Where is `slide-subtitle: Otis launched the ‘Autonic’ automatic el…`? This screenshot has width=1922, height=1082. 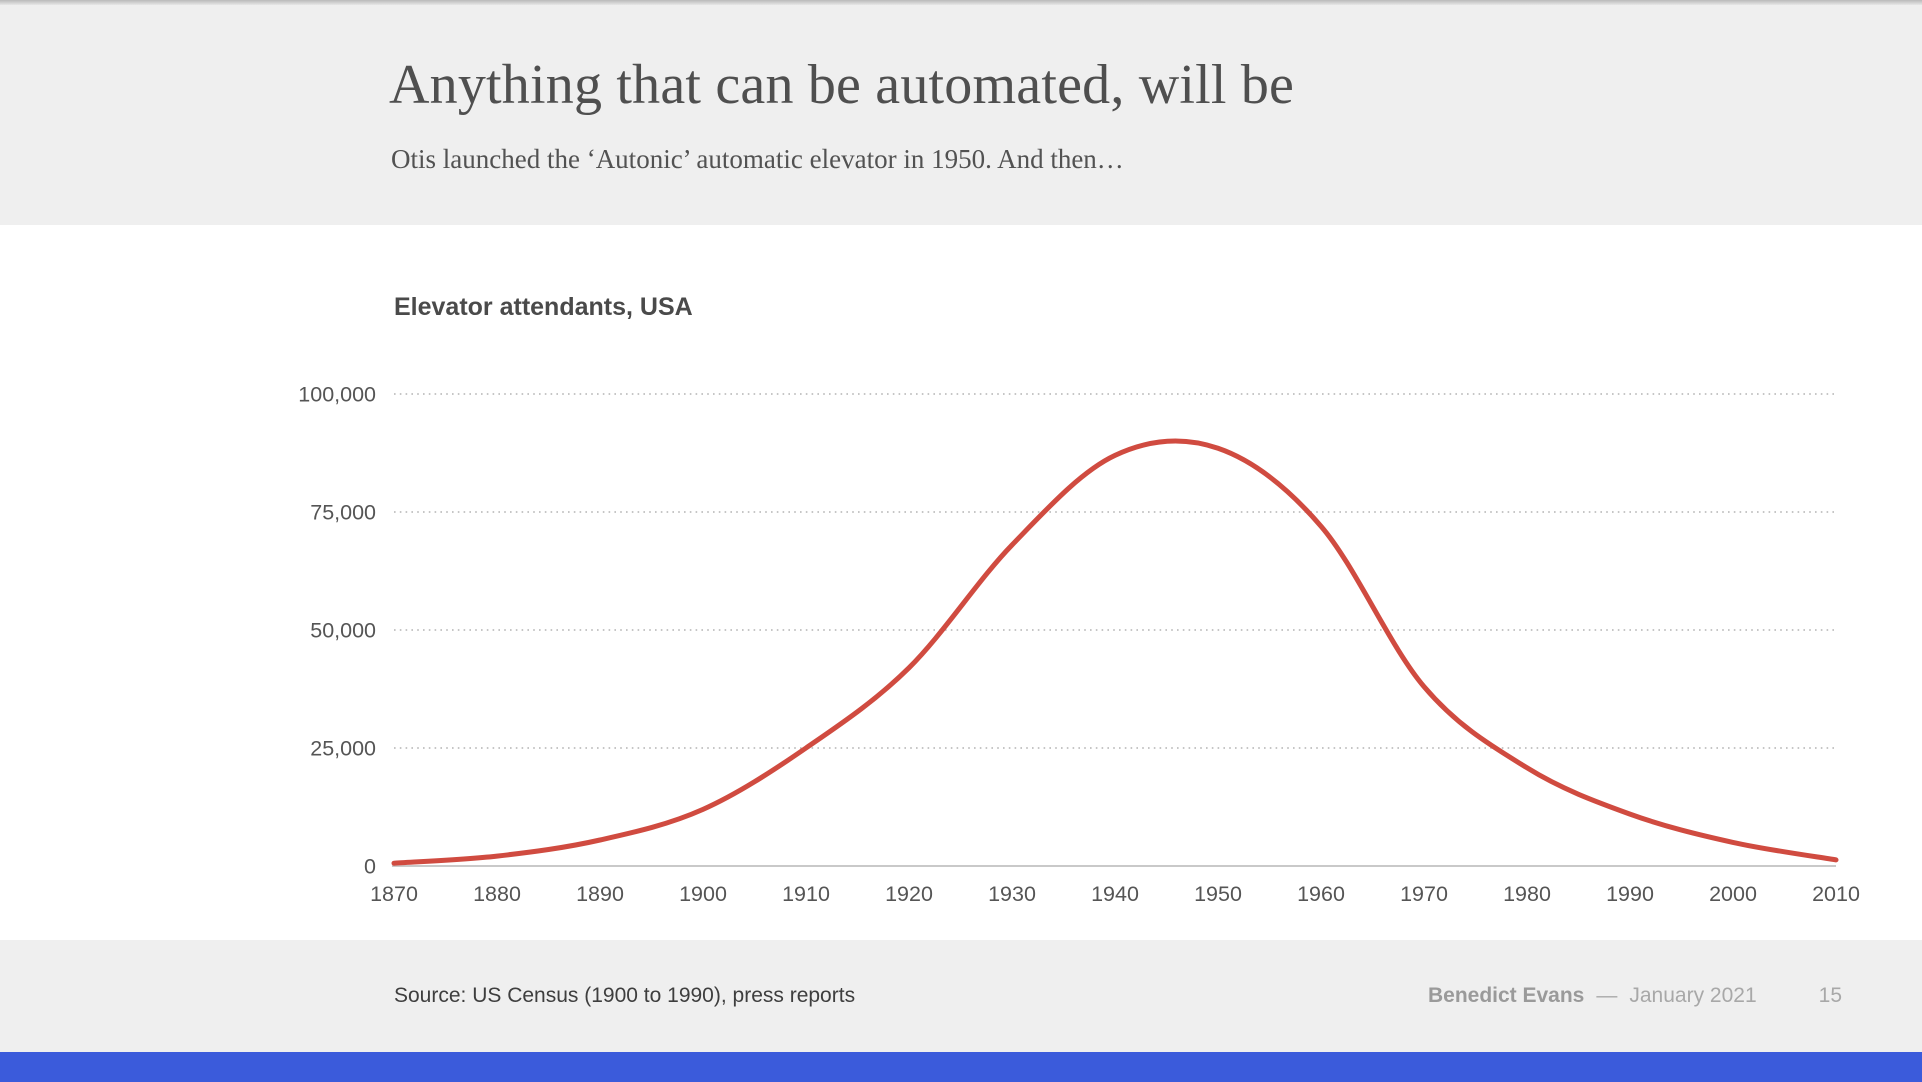
slide-subtitle: Otis launched the ‘Autonic’ automatic el… is located at coordinates (757, 159).